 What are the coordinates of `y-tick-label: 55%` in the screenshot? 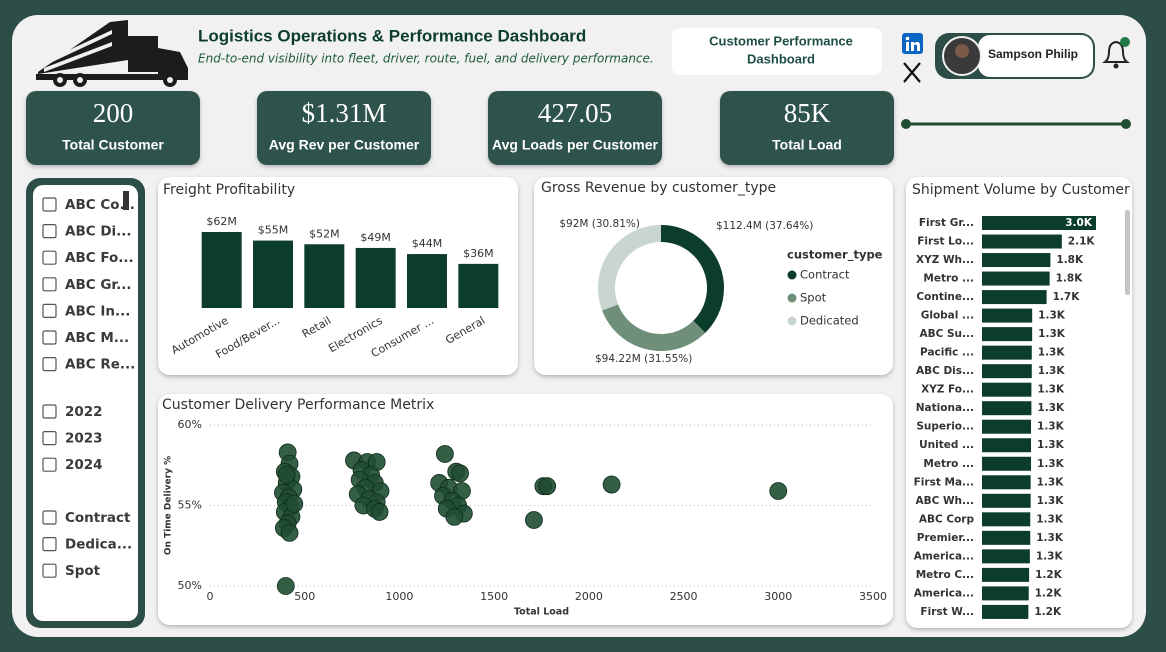 It's located at (190, 505).